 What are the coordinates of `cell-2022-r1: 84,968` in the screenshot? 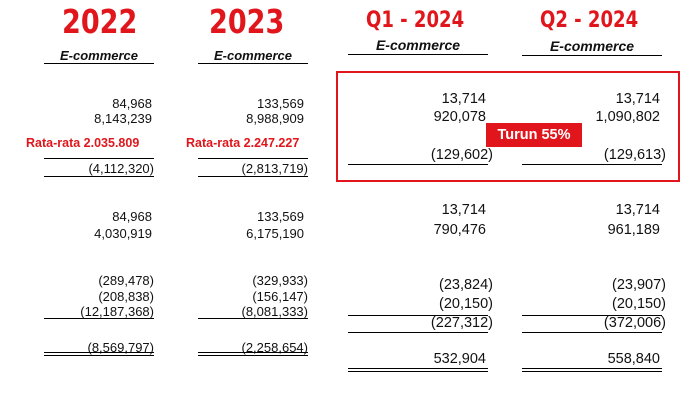 It's located at (132, 103).